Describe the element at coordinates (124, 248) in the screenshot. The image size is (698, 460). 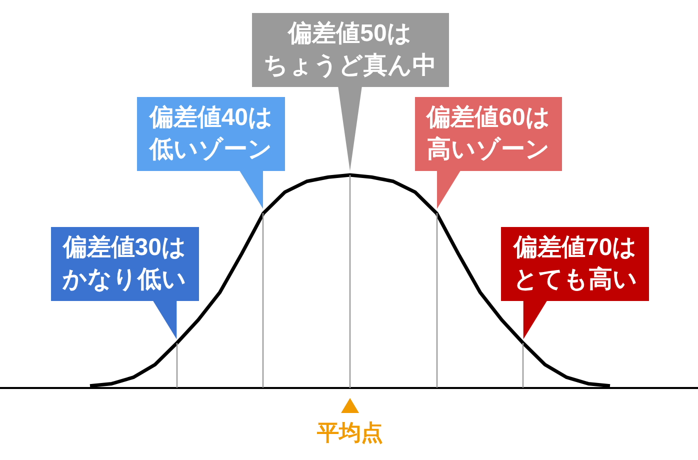
I see `annotation: 偏差値30は` at that location.